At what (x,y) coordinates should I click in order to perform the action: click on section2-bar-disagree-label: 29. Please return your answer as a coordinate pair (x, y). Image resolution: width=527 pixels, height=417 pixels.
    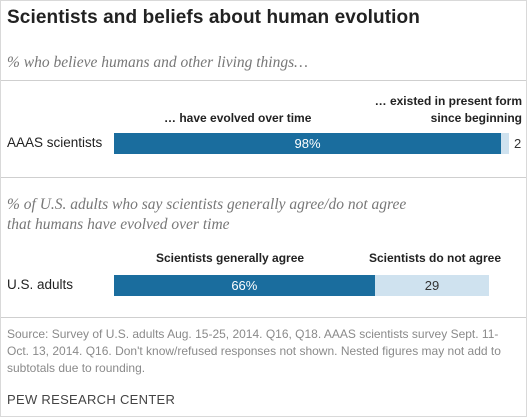
    Looking at the image, I should click on (432, 285).